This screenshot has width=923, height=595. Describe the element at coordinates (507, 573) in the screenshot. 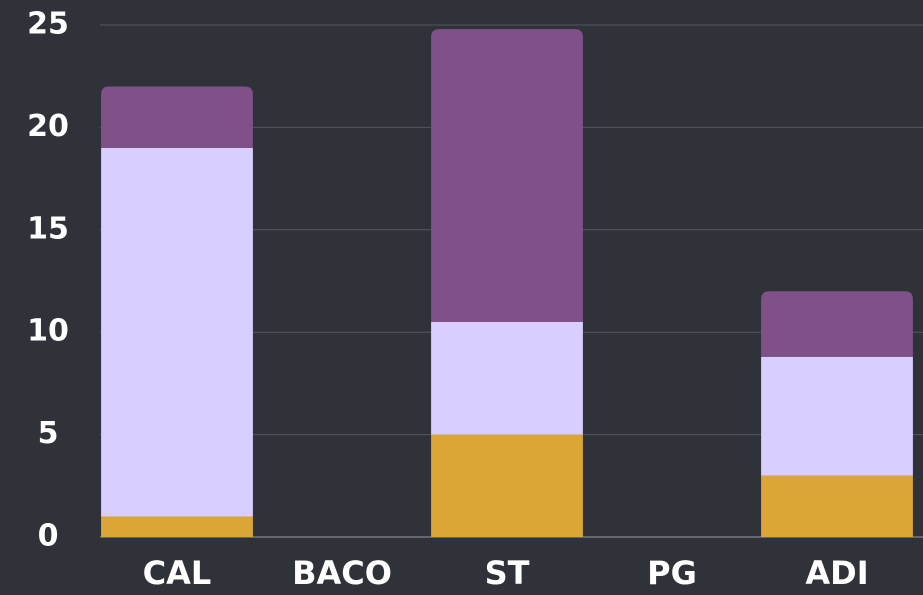

I see `x-tick-label: ST` at that location.